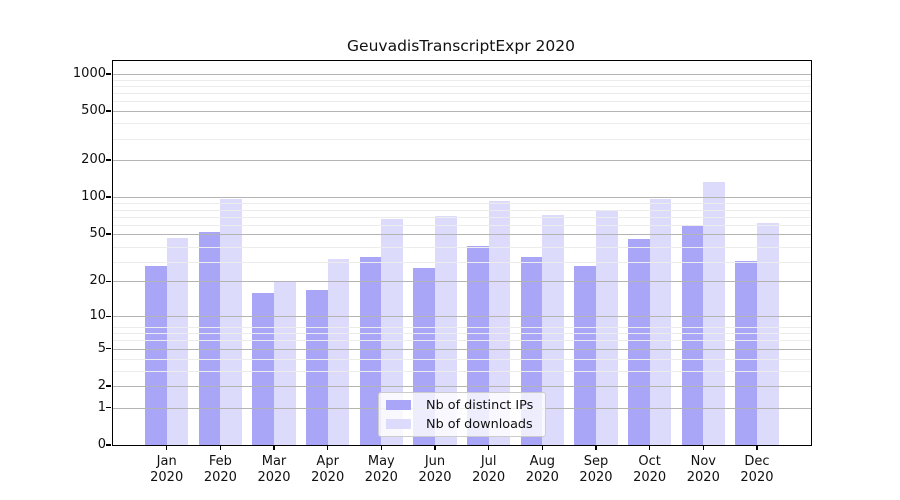 The width and height of the screenshot is (900, 500). Describe the element at coordinates (101, 385) in the screenshot. I see `y-tick-label: 2` at that location.